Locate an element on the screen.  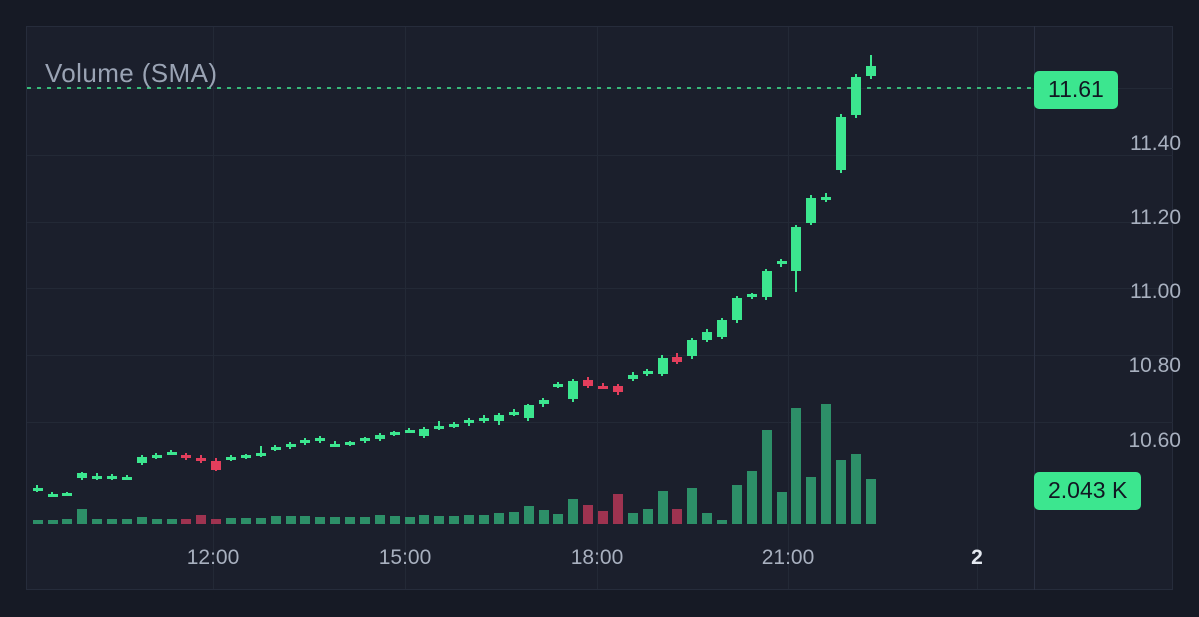
price-axis-tick: 11.00 is located at coordinates (1155, 292).